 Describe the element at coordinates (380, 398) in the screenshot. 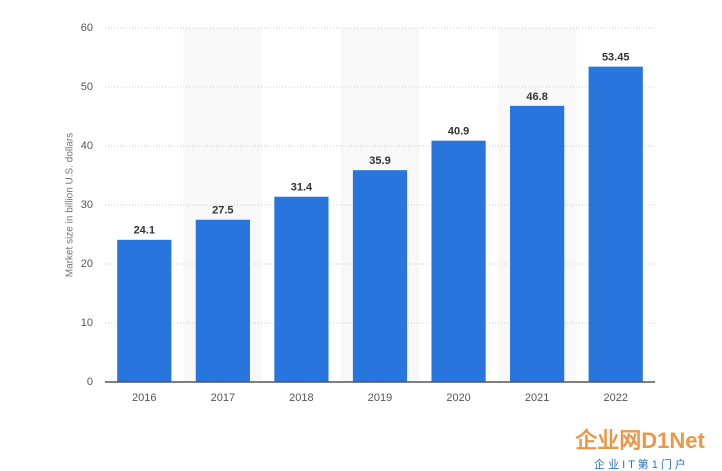

I see `x-tick-label: 2019` at that location.